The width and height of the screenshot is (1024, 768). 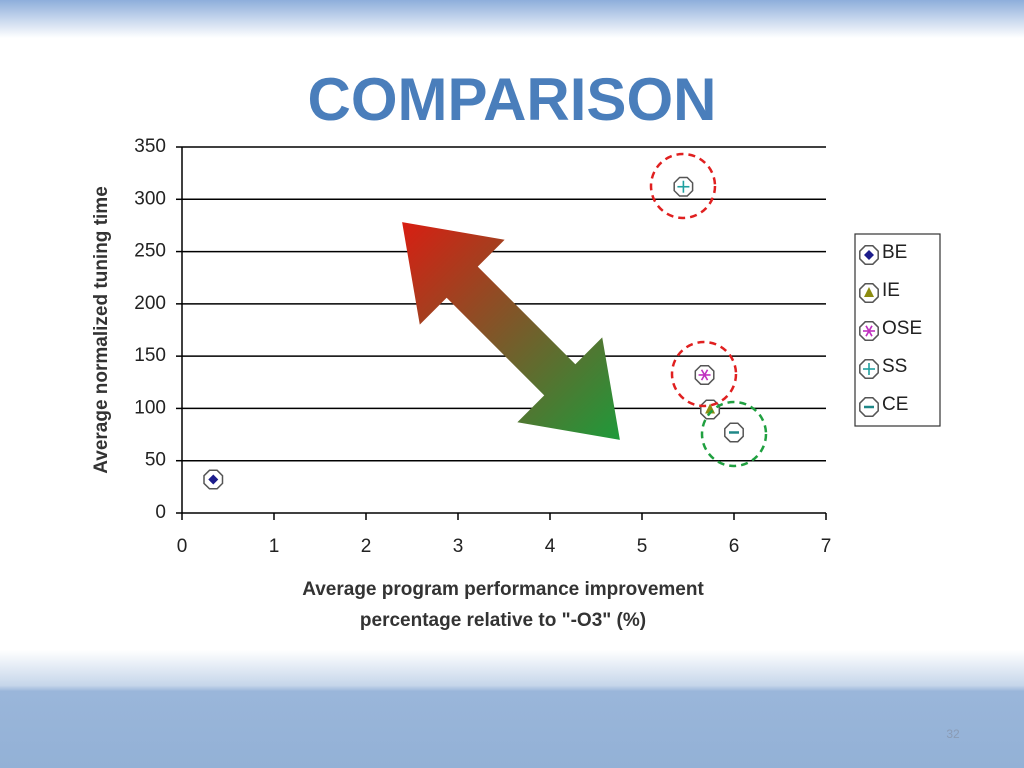 I want to click on slide-title: COMPARISON, so click(x=512, y=99).